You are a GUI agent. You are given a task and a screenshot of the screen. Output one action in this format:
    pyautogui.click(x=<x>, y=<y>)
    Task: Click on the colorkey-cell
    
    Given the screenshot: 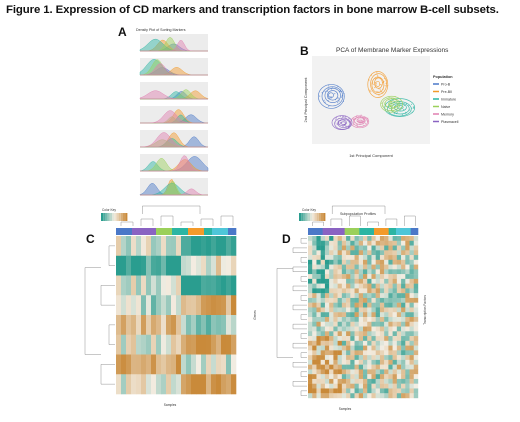 What is the action you would take?
    pyautogui.click(x=117, y=217)
    